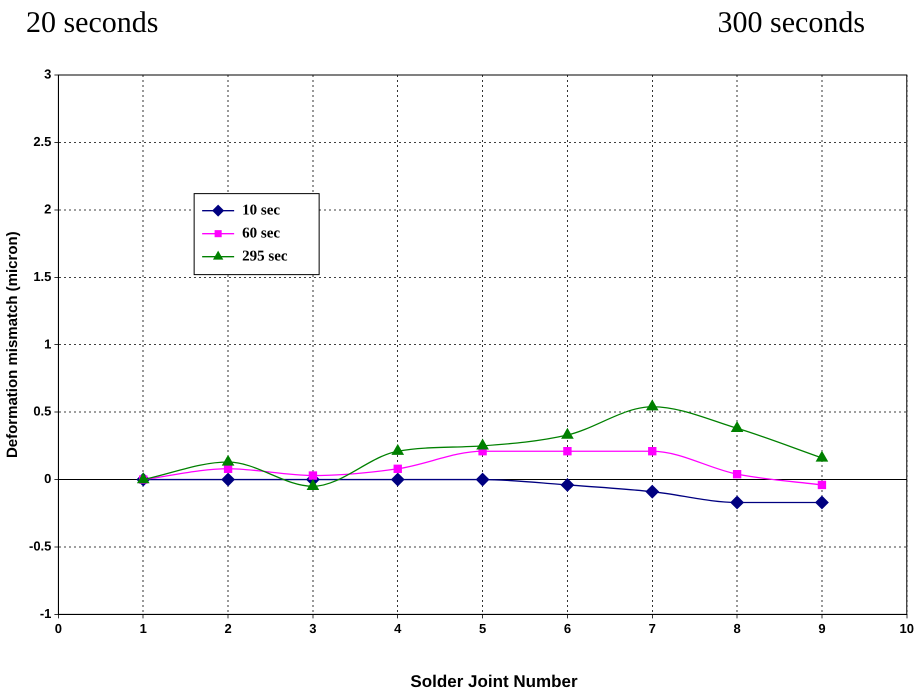 The width and height of the screenshot is (917, 695). What do you see at coordinates (313, 628) in the screenshot?
I see `x-tick-label: 3` at bounding box center [313, 628].